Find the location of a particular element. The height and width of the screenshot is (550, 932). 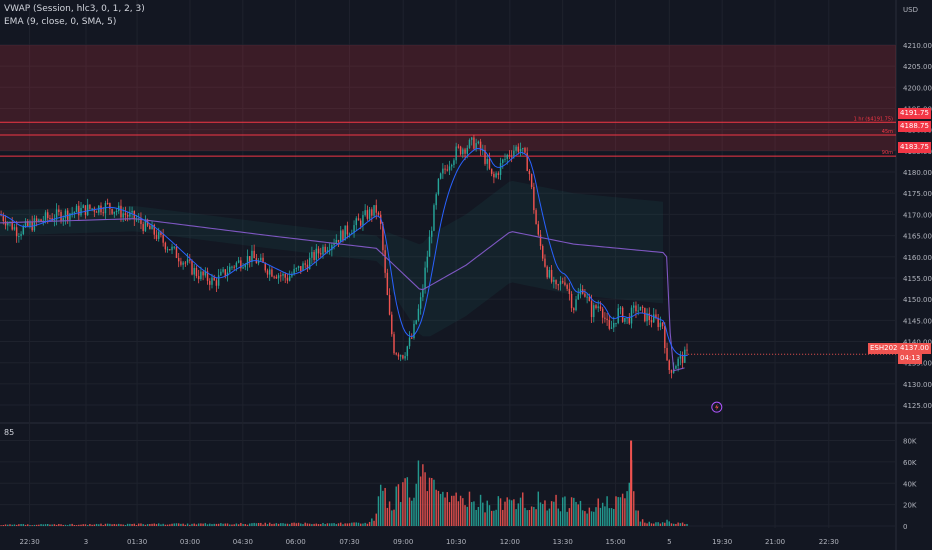

volume-legend: 85 is located at coordinates (9, 432).